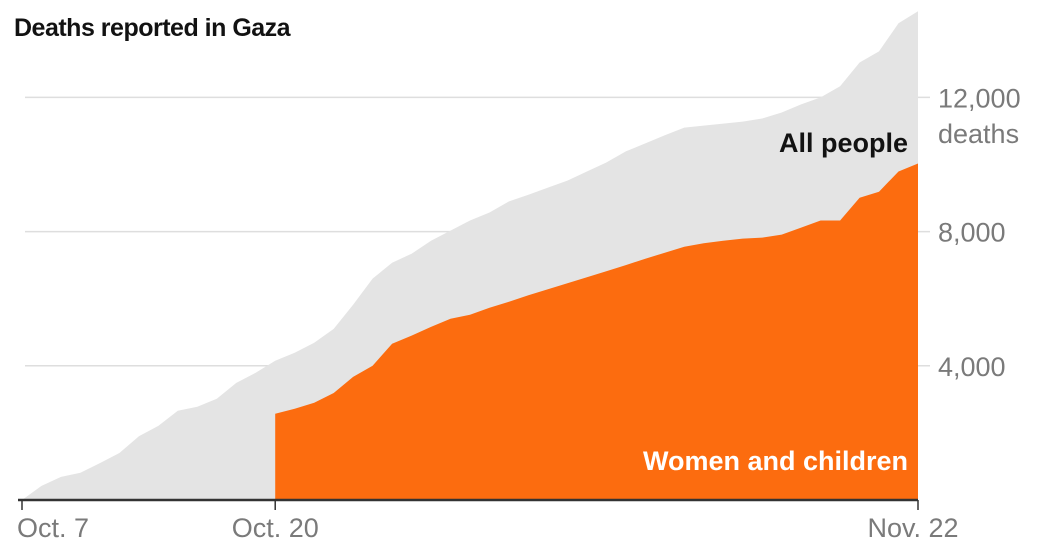 The width and height of the screenshot is (1050, 549). What do you see at coordinates (972, 233) in the screenshot?
I see `y-tick-label: 8,000` at bounding box center [972, 233].